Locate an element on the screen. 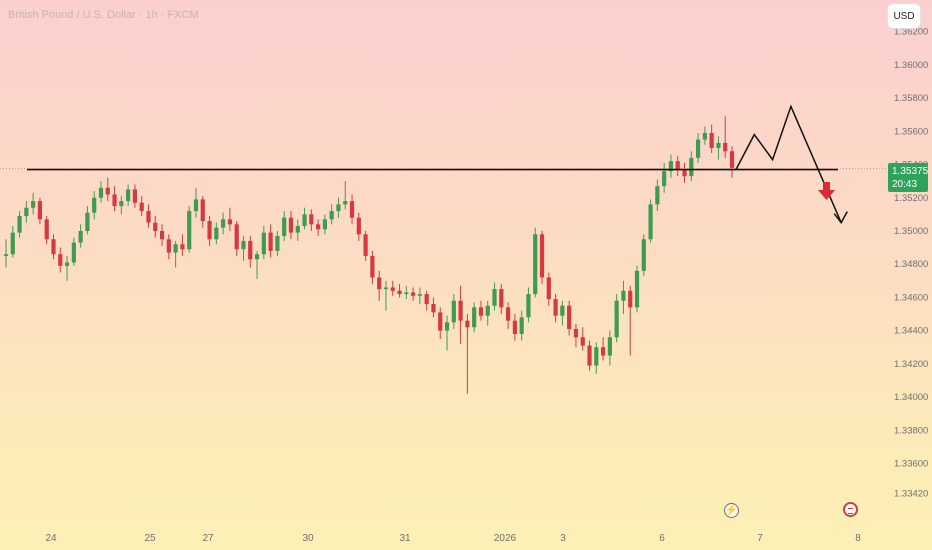 The height and width of the screenshot is (550, 932). x-tick-label: 8 is located at coordinates (858, 538).